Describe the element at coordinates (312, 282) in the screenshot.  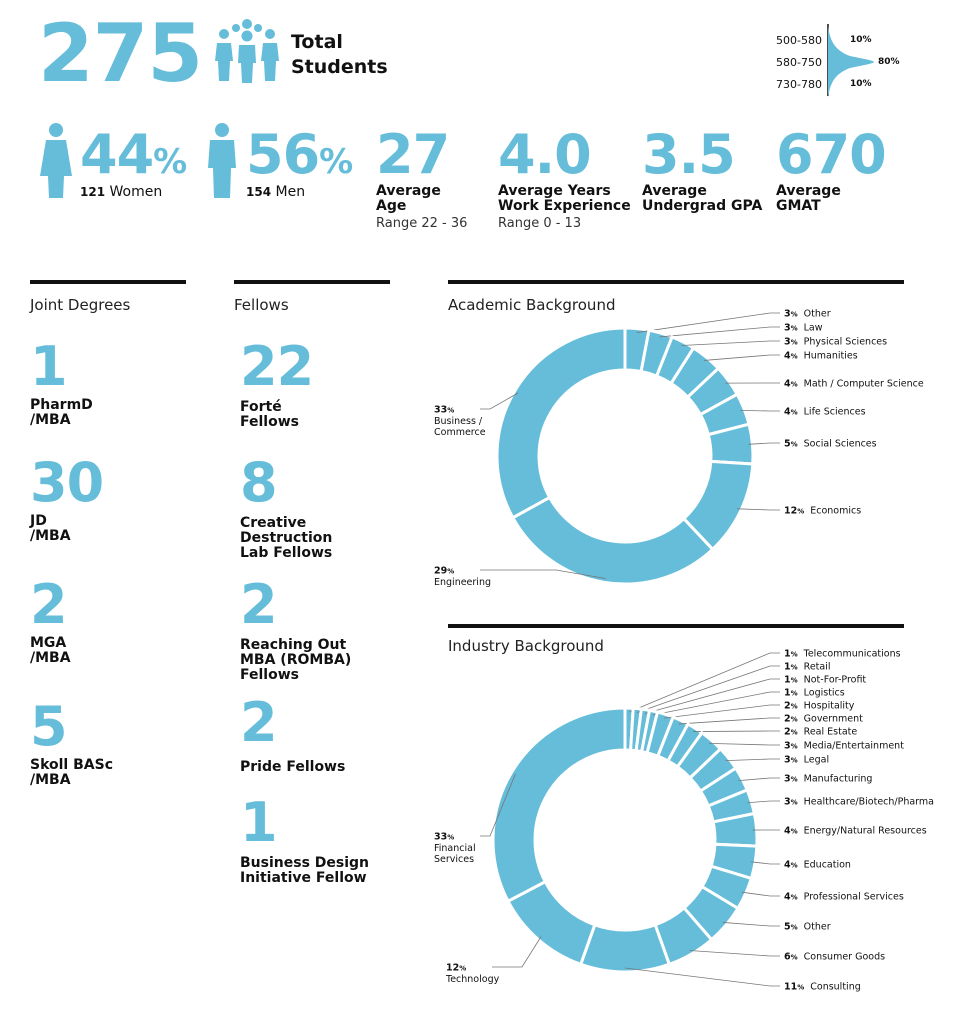
I see `fellows-rule` at that location.